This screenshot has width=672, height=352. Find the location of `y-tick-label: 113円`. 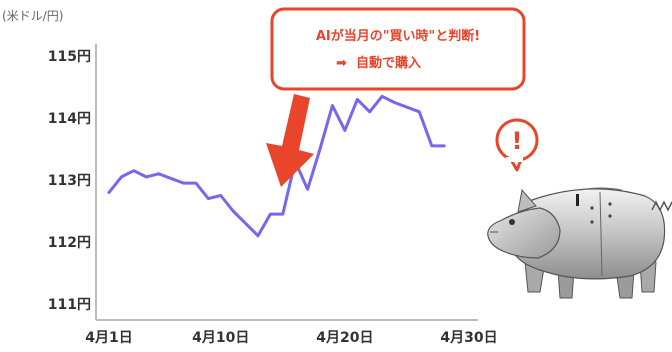

y-tick-label: 113円 is located at coordinates (69, 181).